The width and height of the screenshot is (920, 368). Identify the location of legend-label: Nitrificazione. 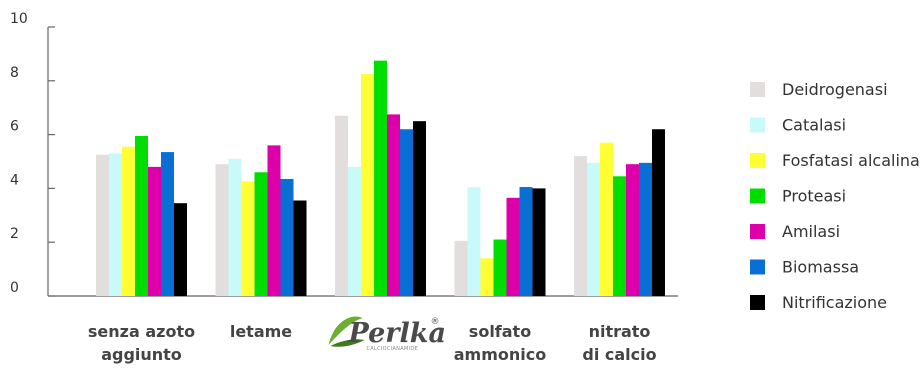
(834, 302).